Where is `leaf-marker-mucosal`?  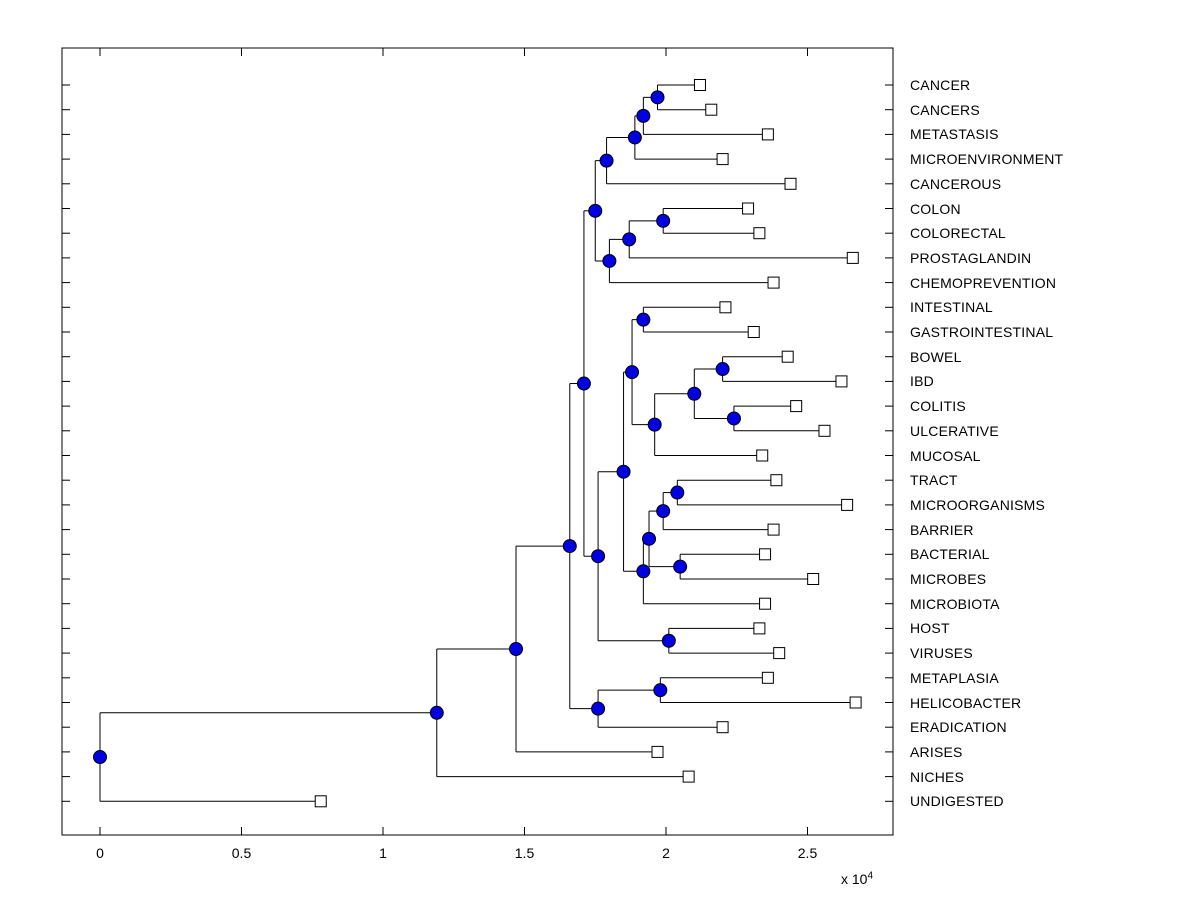
leaf-marker-mucosal is located at coordinates (762, 455).